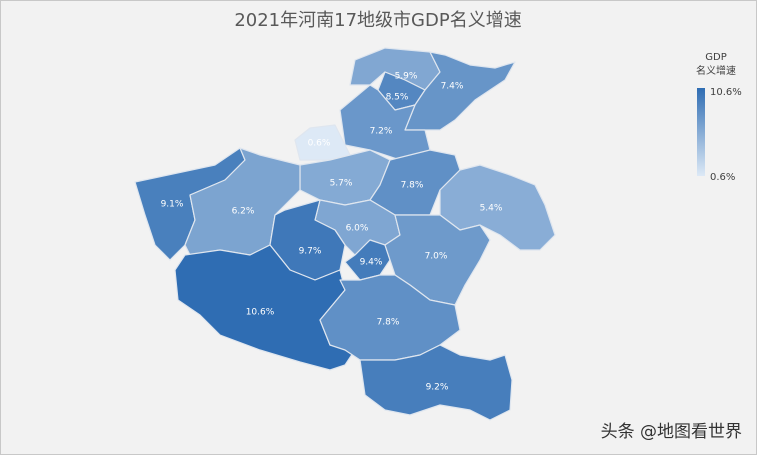  What do you see at coordinates (671, 432) in the screenshot?
I see `watermark: 头条 @地图看世界` at bounding box center [671, 432].